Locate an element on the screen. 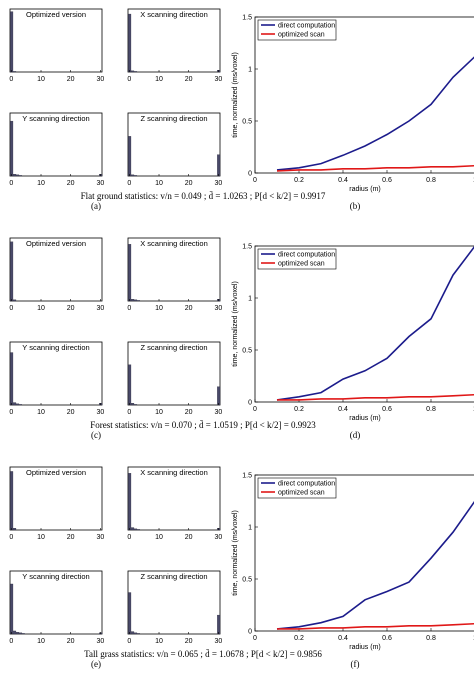 This screenshot has width=474, height=675. histogram-title: Y scanning direction is located at coordinates (55, 118).